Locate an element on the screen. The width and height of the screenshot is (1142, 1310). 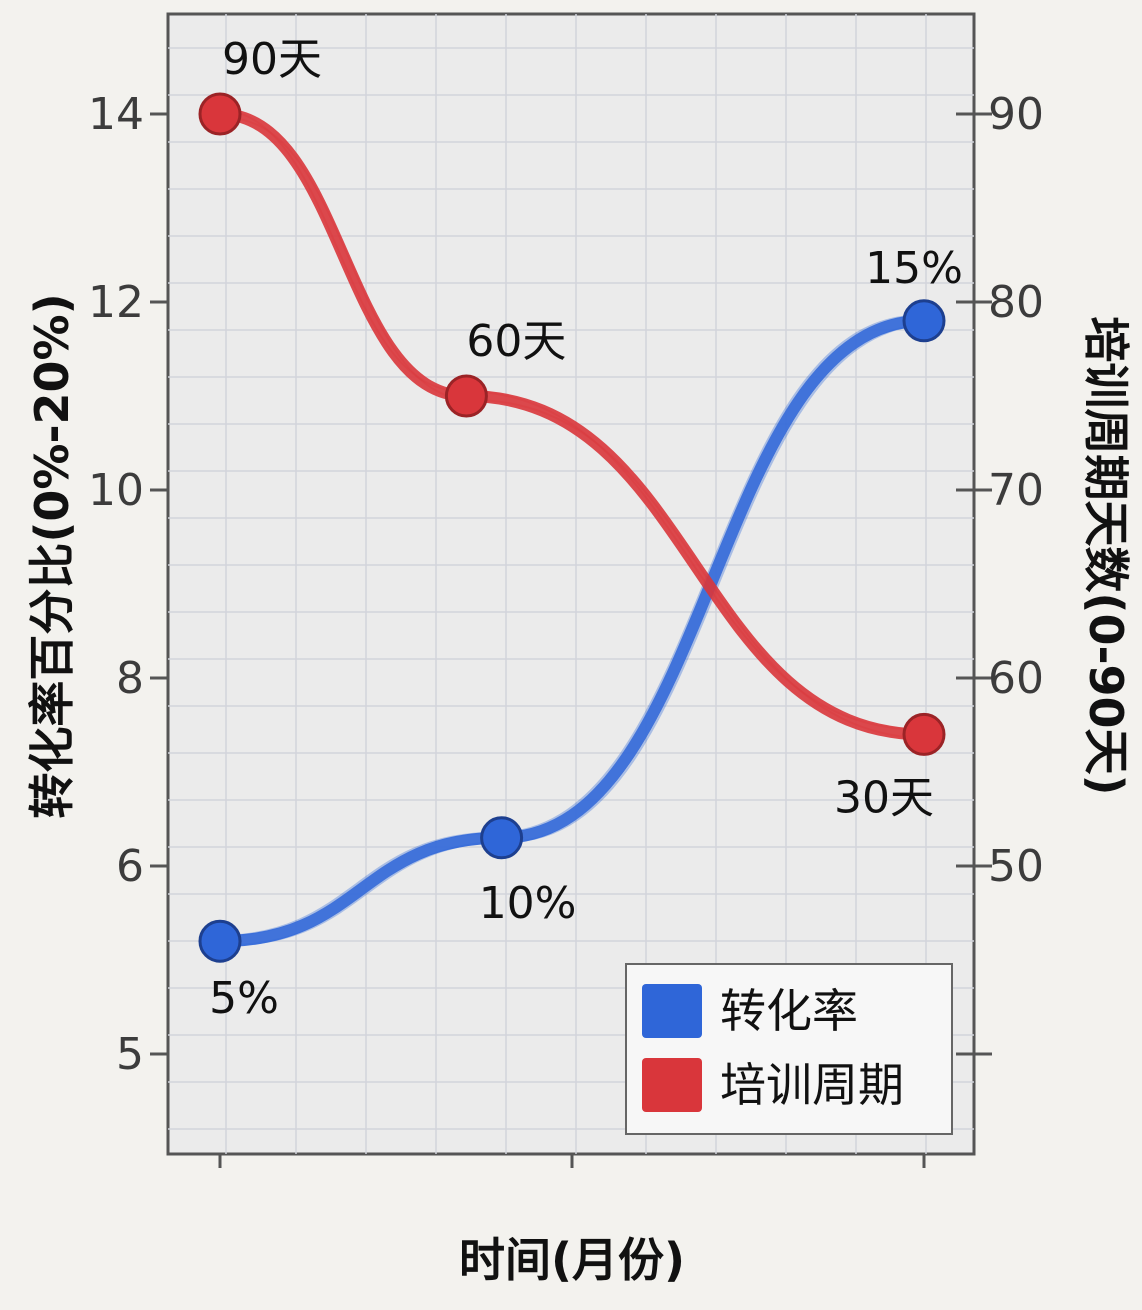
data-label: 30天 is located at coordinates (884, 797).